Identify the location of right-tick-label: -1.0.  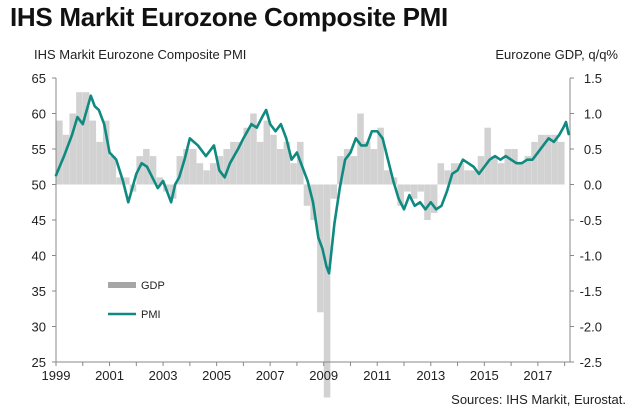
(591, 256).